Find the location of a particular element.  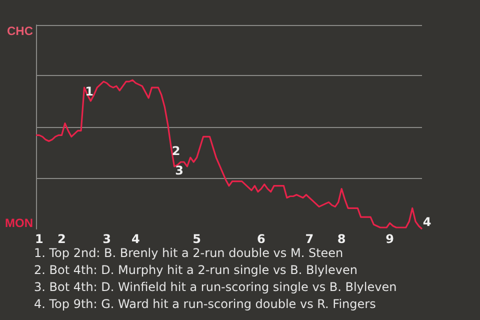

annotation: 4 is located at coordinates (427, 222).